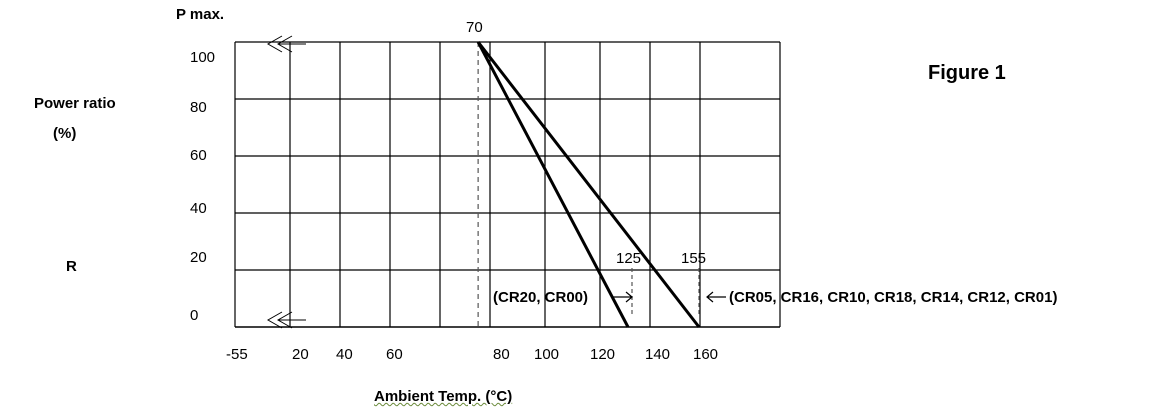 The image size is (1154, 409). I want to click on axis-break-markers, so click(286, 182).